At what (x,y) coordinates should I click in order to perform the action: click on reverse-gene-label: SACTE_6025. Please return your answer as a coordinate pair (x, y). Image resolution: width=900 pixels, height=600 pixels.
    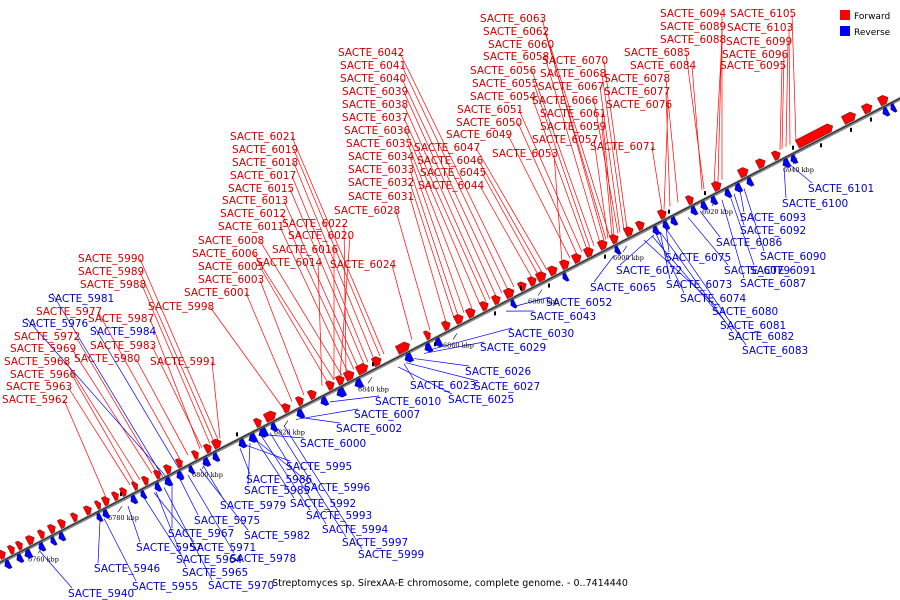
    Looking at the image, I should click on (481, 400).